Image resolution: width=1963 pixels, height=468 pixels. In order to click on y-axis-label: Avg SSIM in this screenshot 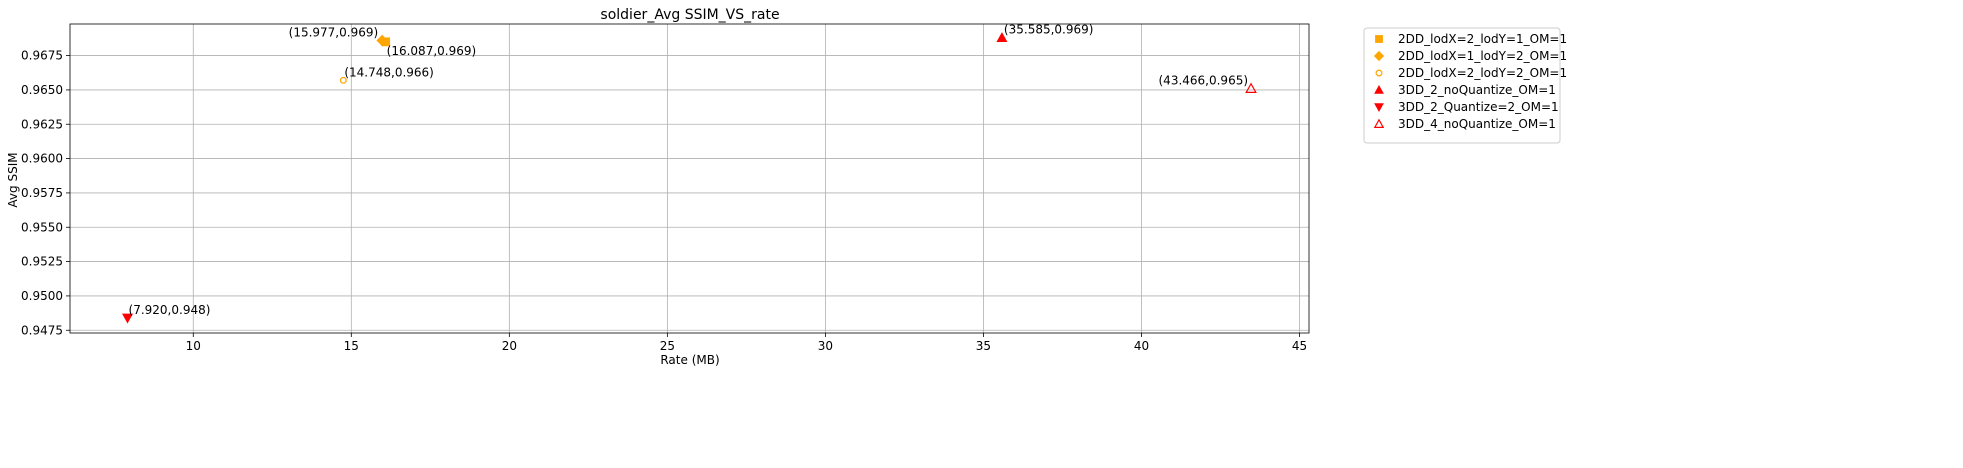, I will do `click(13, 179)`.